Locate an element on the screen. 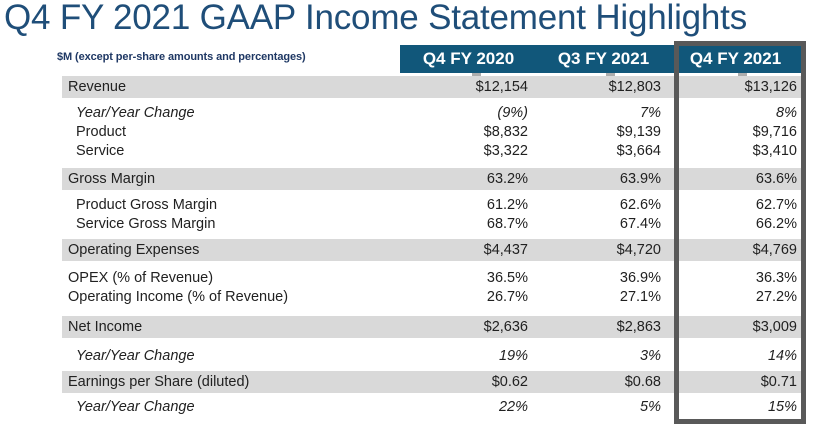 The width and height of the screenshot is (821, 439). row-value: $2,636 is located at coordinates (505, 327).